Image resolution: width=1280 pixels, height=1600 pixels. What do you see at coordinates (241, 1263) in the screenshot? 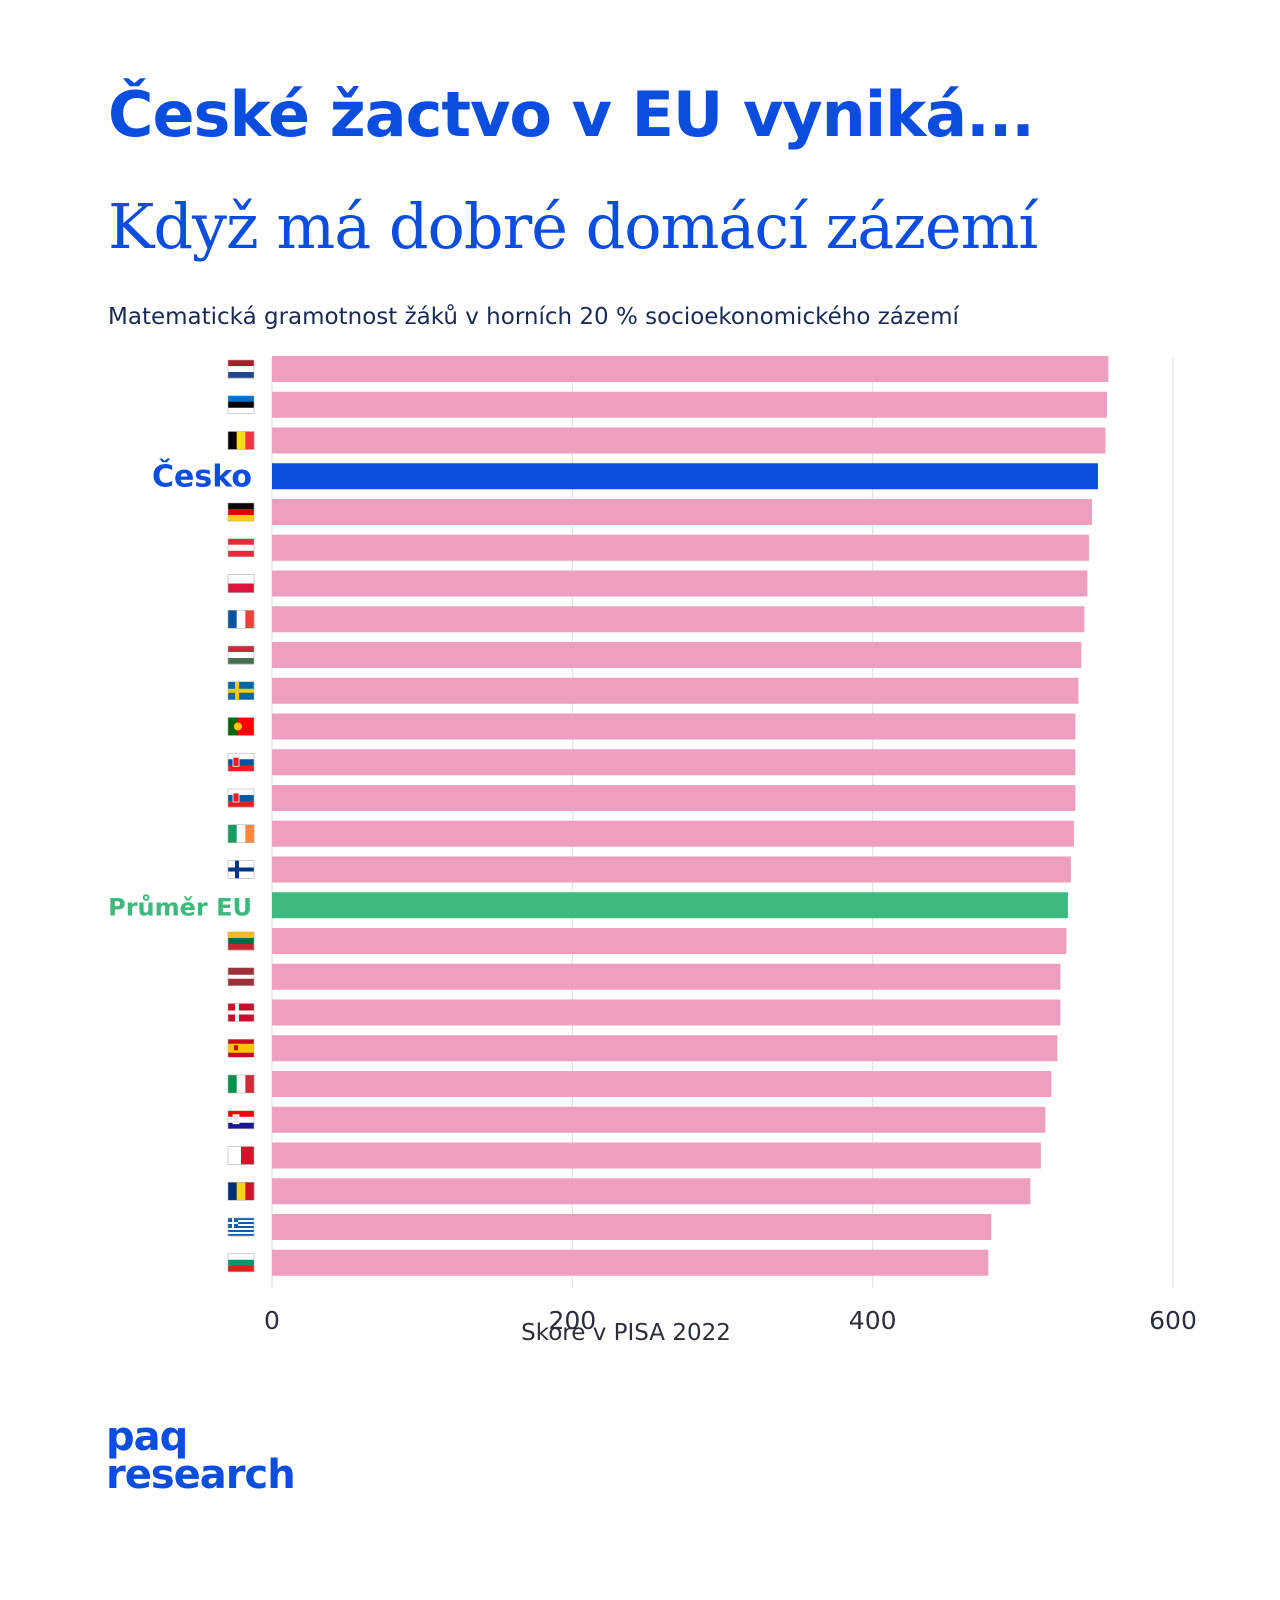
I see `bulgaria-flag-icon` at bounding box center [241, 1263].